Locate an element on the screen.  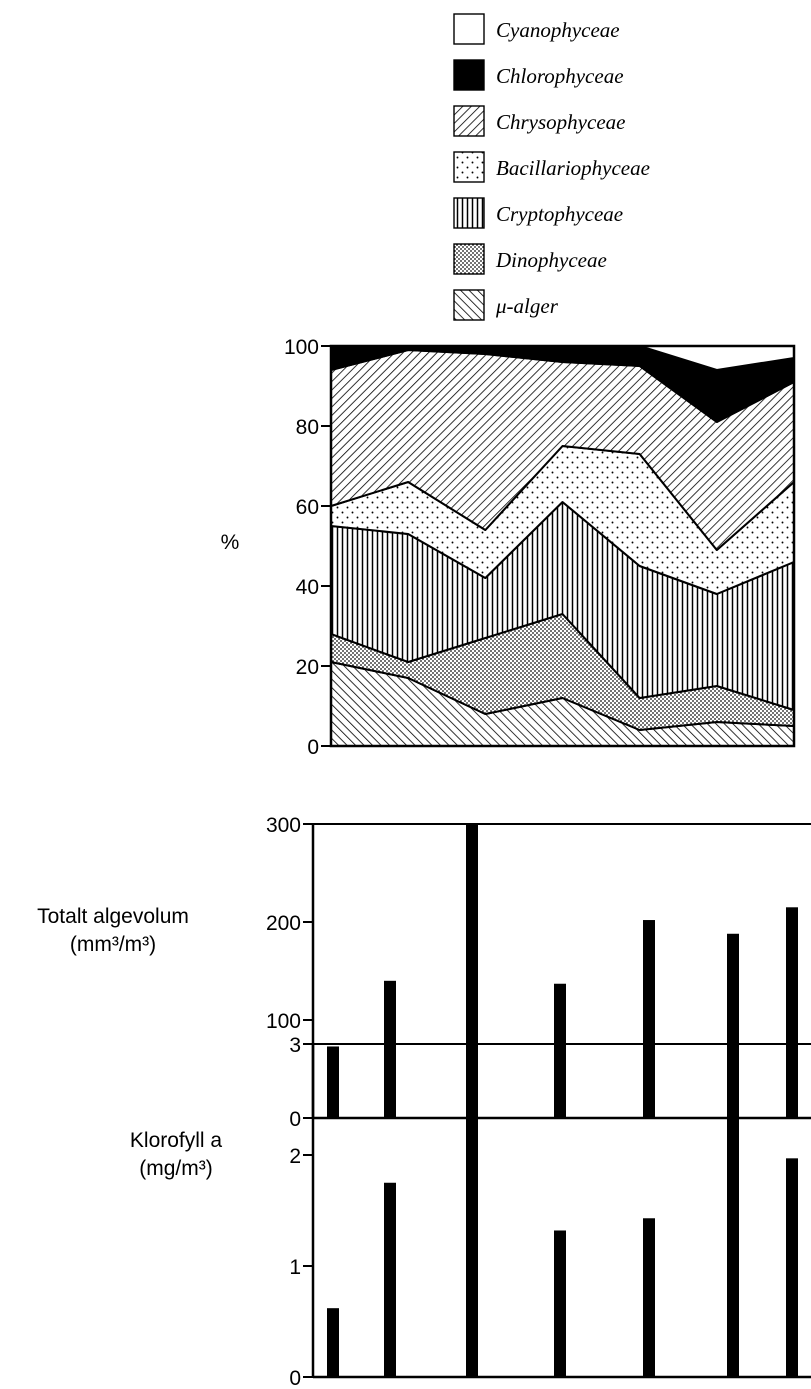
legend-swatch-dinophyceae is located at coordinates (469, 259).